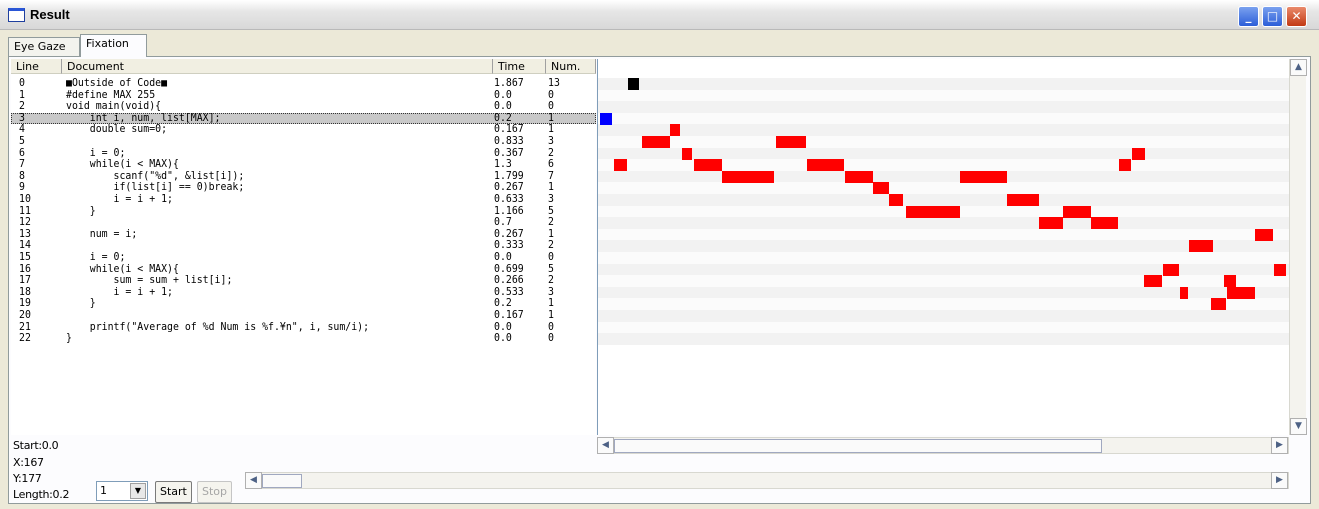 This screenshot has width=1319, height=509. Describe the element at coordinates (36, 66) in the screenshot. I see `column-header-line: Line` at that location.